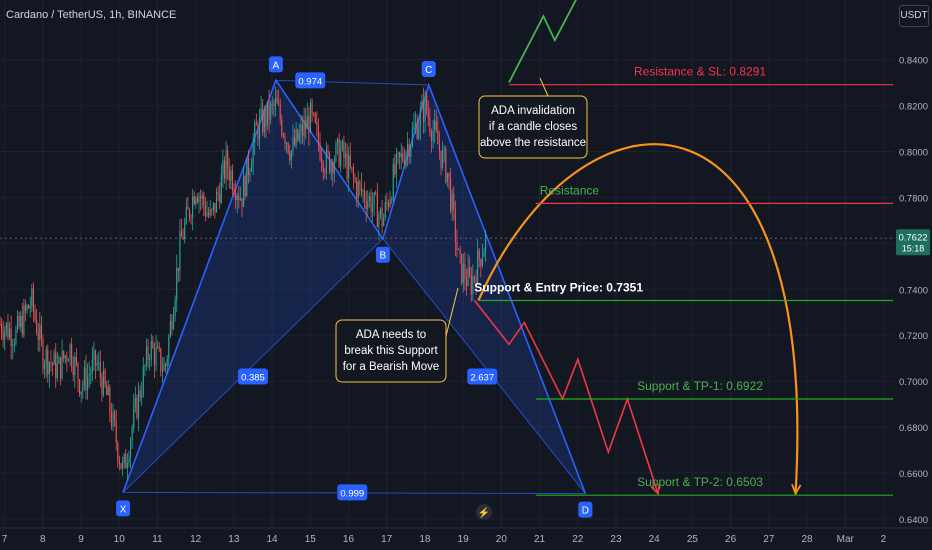 The height and width of the screenshot is (550, 932). Describe the element at coordinates (913, 107) in the screenshot. I see `price-tick-label: 0.8200` at that location.